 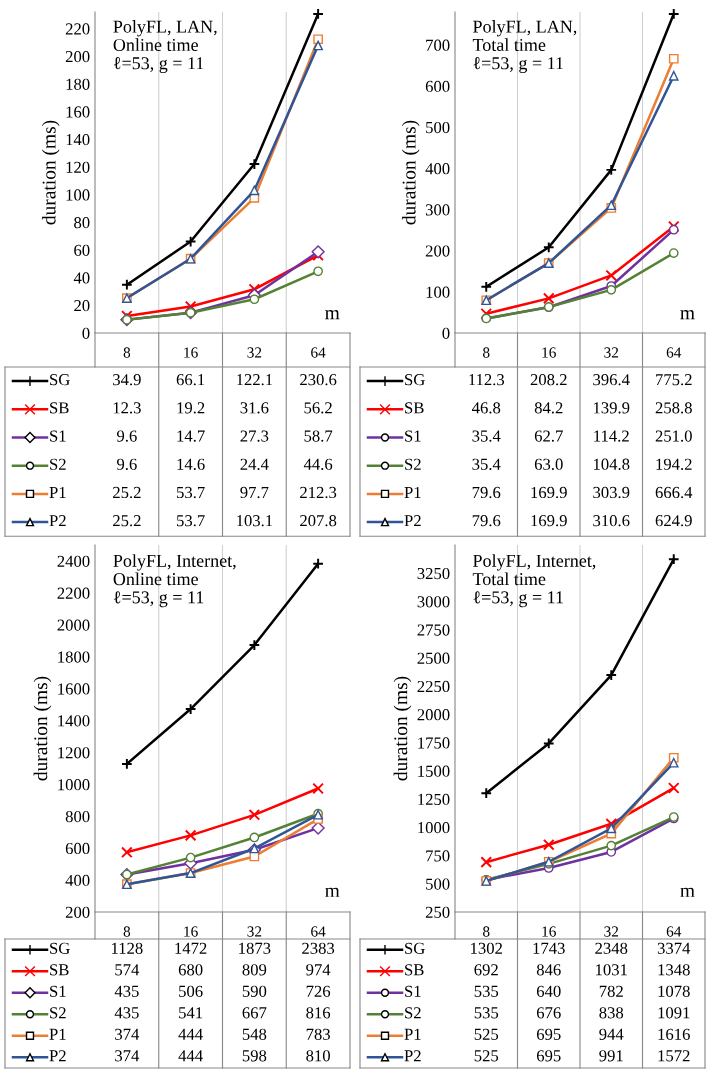 I want to click on data-label: 1616, so click(x=674, y=1034).